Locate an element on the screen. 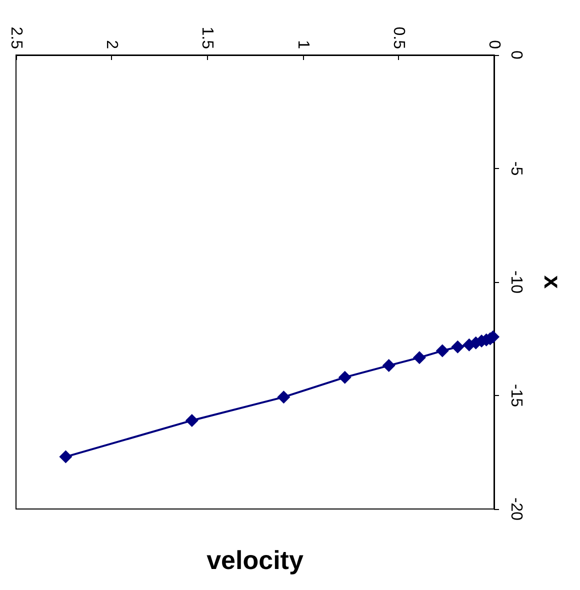 The image size is (580, 590). y-axis-title: x is located at coordinates (552, 282).